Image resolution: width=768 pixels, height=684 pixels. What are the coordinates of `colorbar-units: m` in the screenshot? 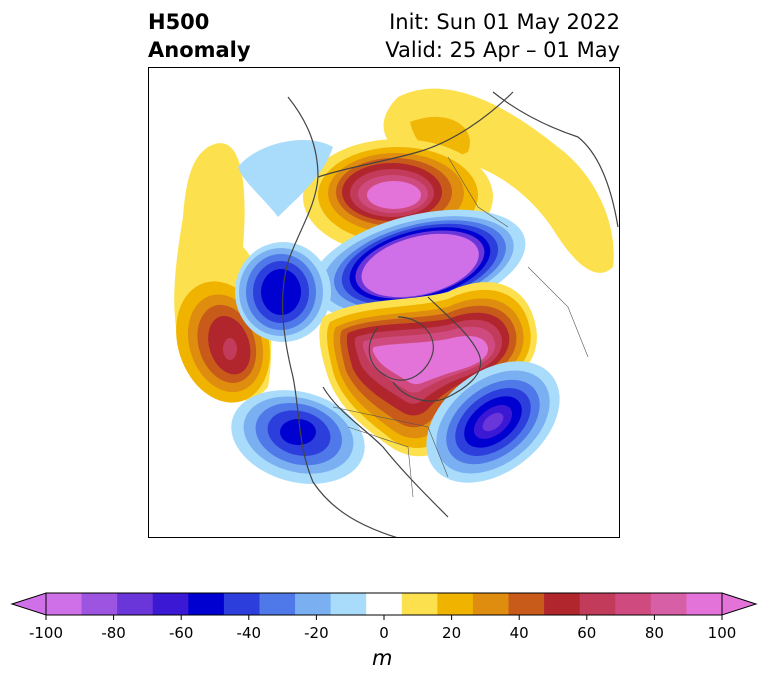 It's located at (382, 658).